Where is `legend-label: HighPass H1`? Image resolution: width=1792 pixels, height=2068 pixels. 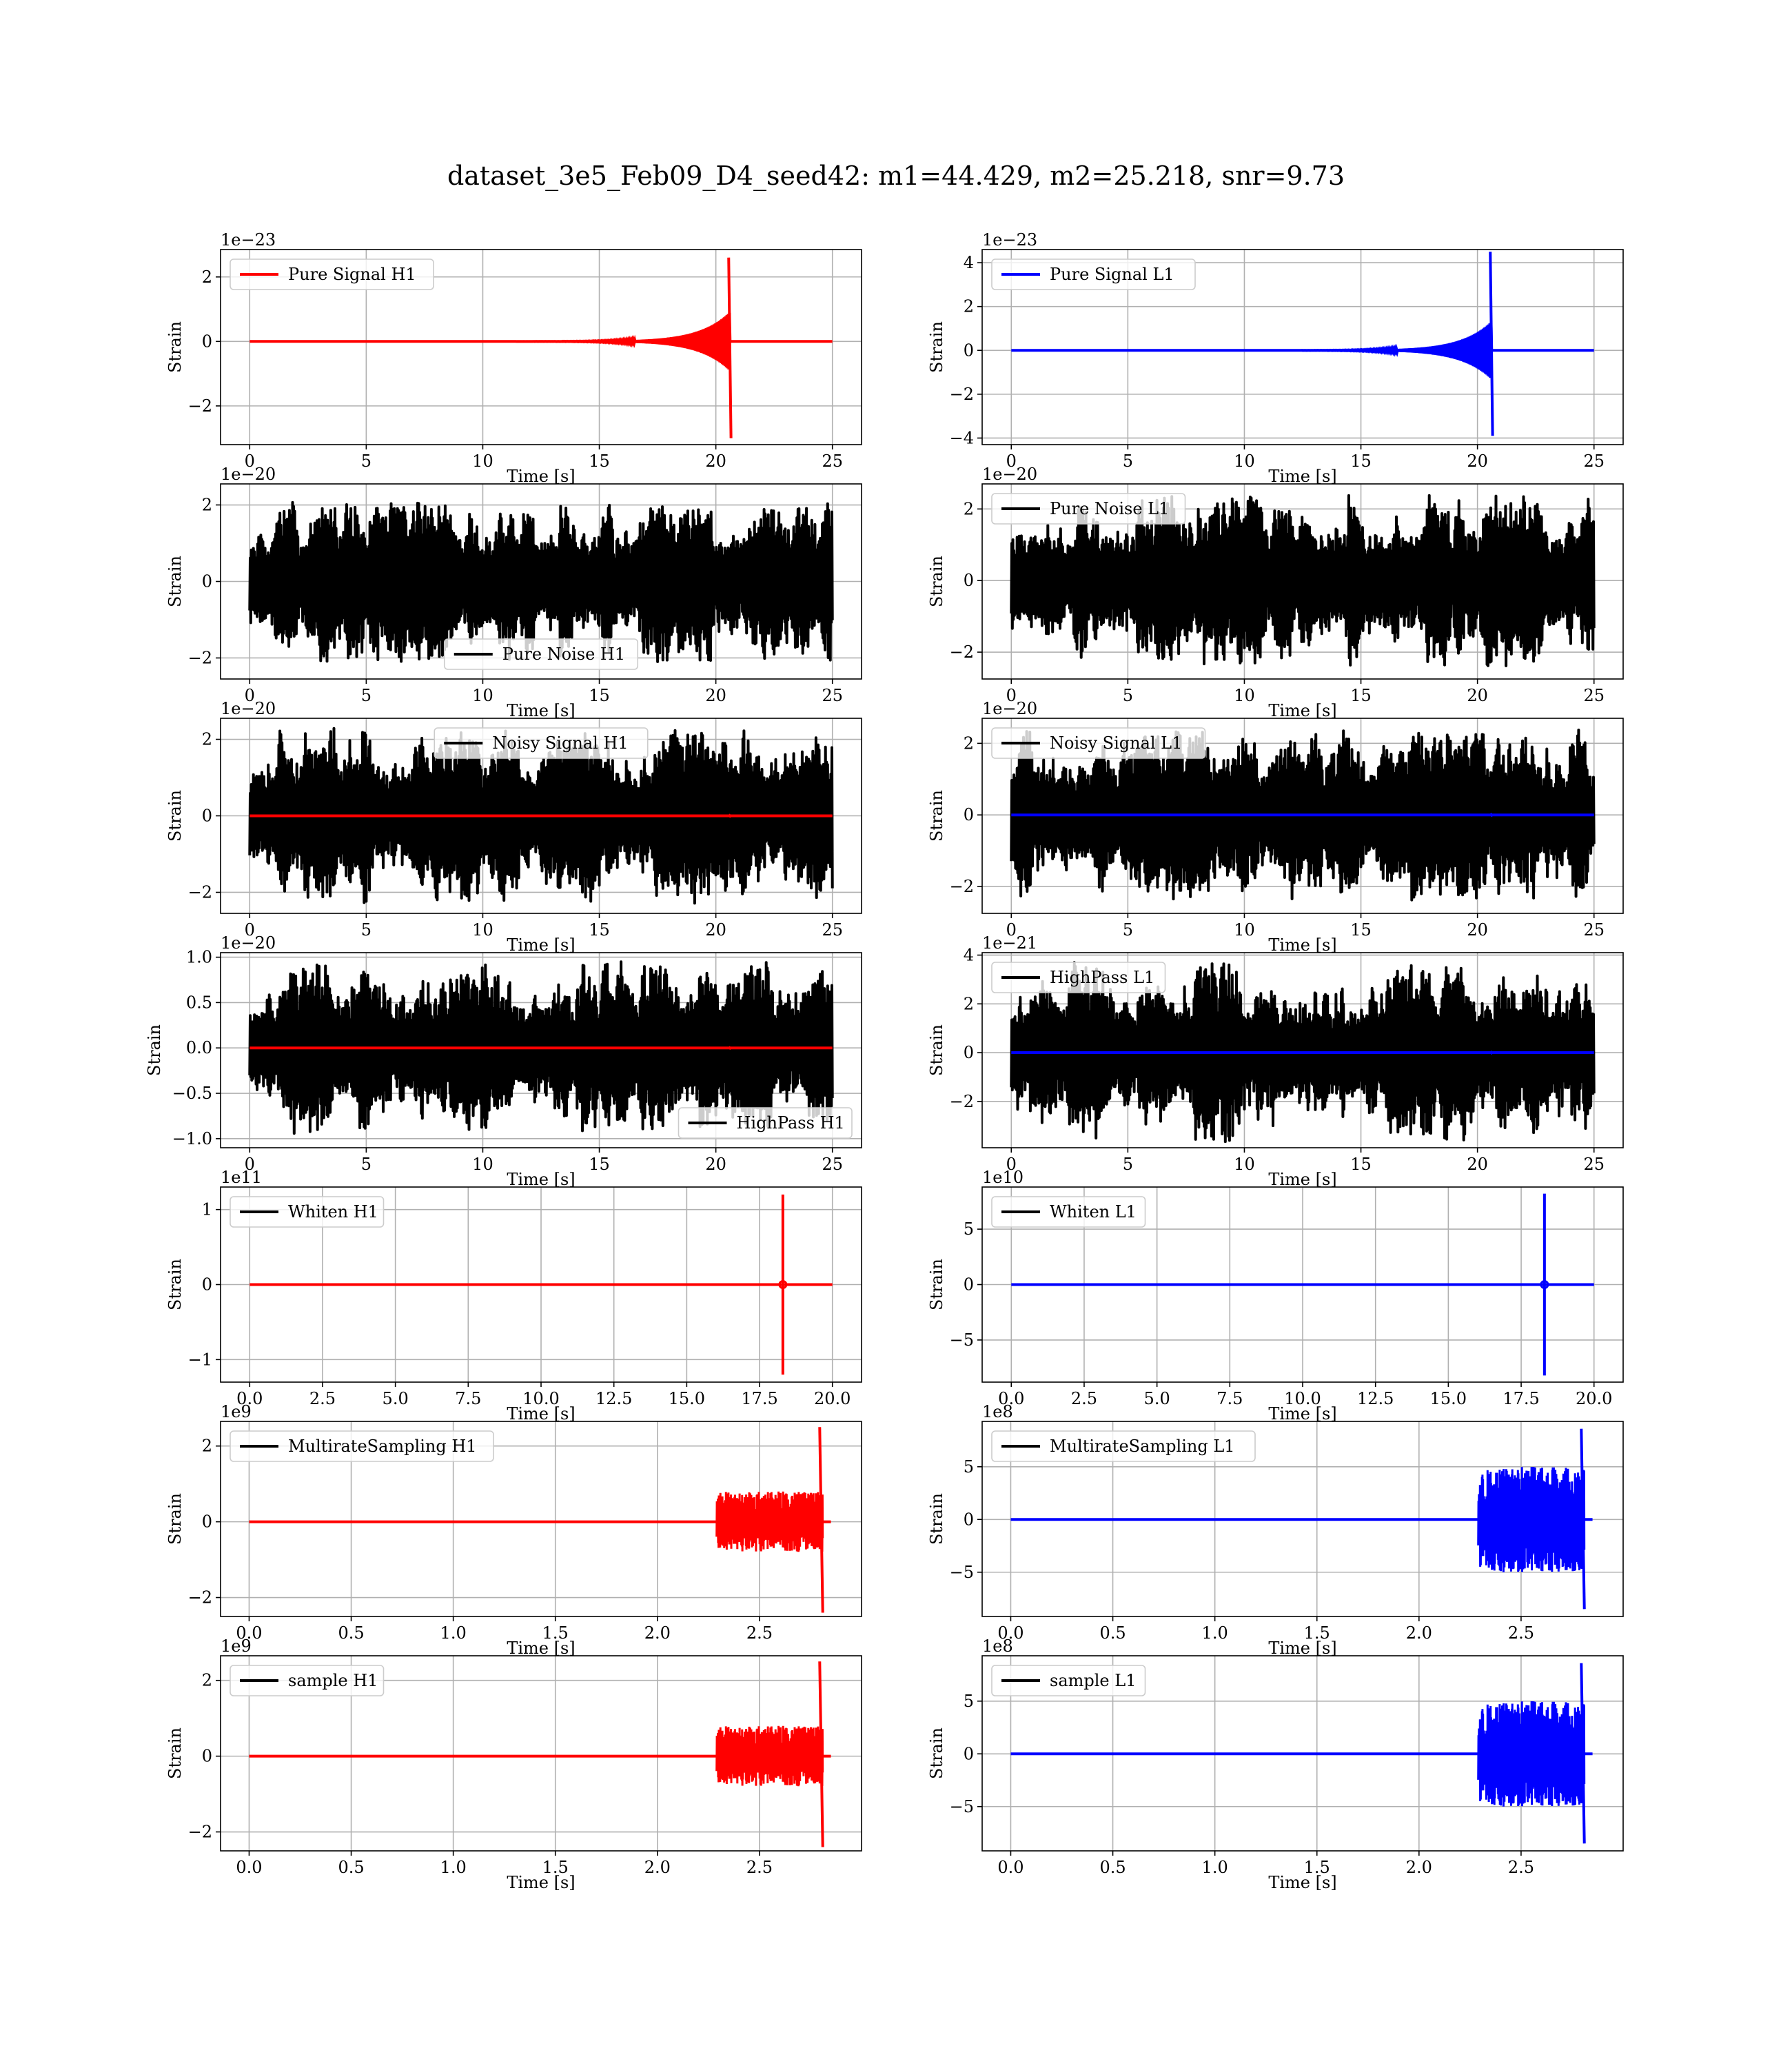 legend-label: HighPass H1 is located at coordinates (791, 1123).